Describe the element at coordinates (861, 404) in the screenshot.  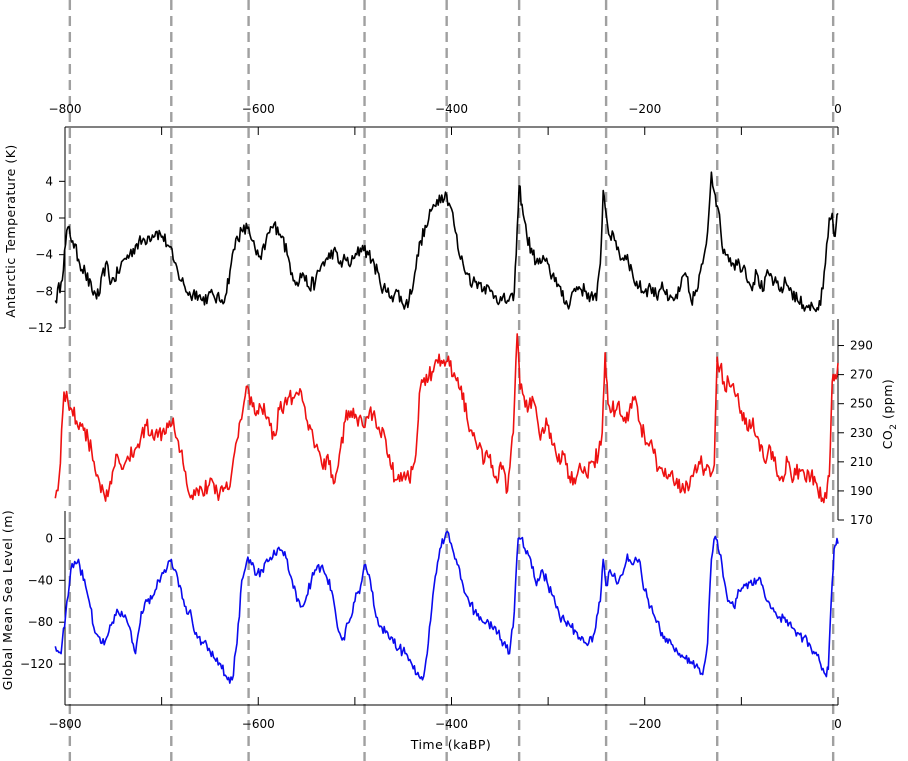
I see `y-tick-label: 250` at that location.